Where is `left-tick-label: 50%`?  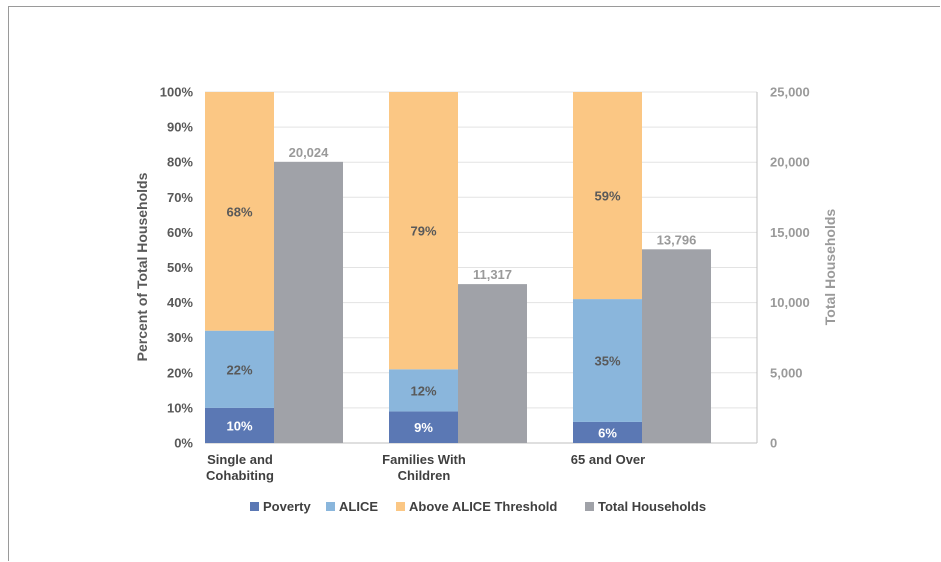
left-tick-label: 50% is located at coordinates (180, 267).